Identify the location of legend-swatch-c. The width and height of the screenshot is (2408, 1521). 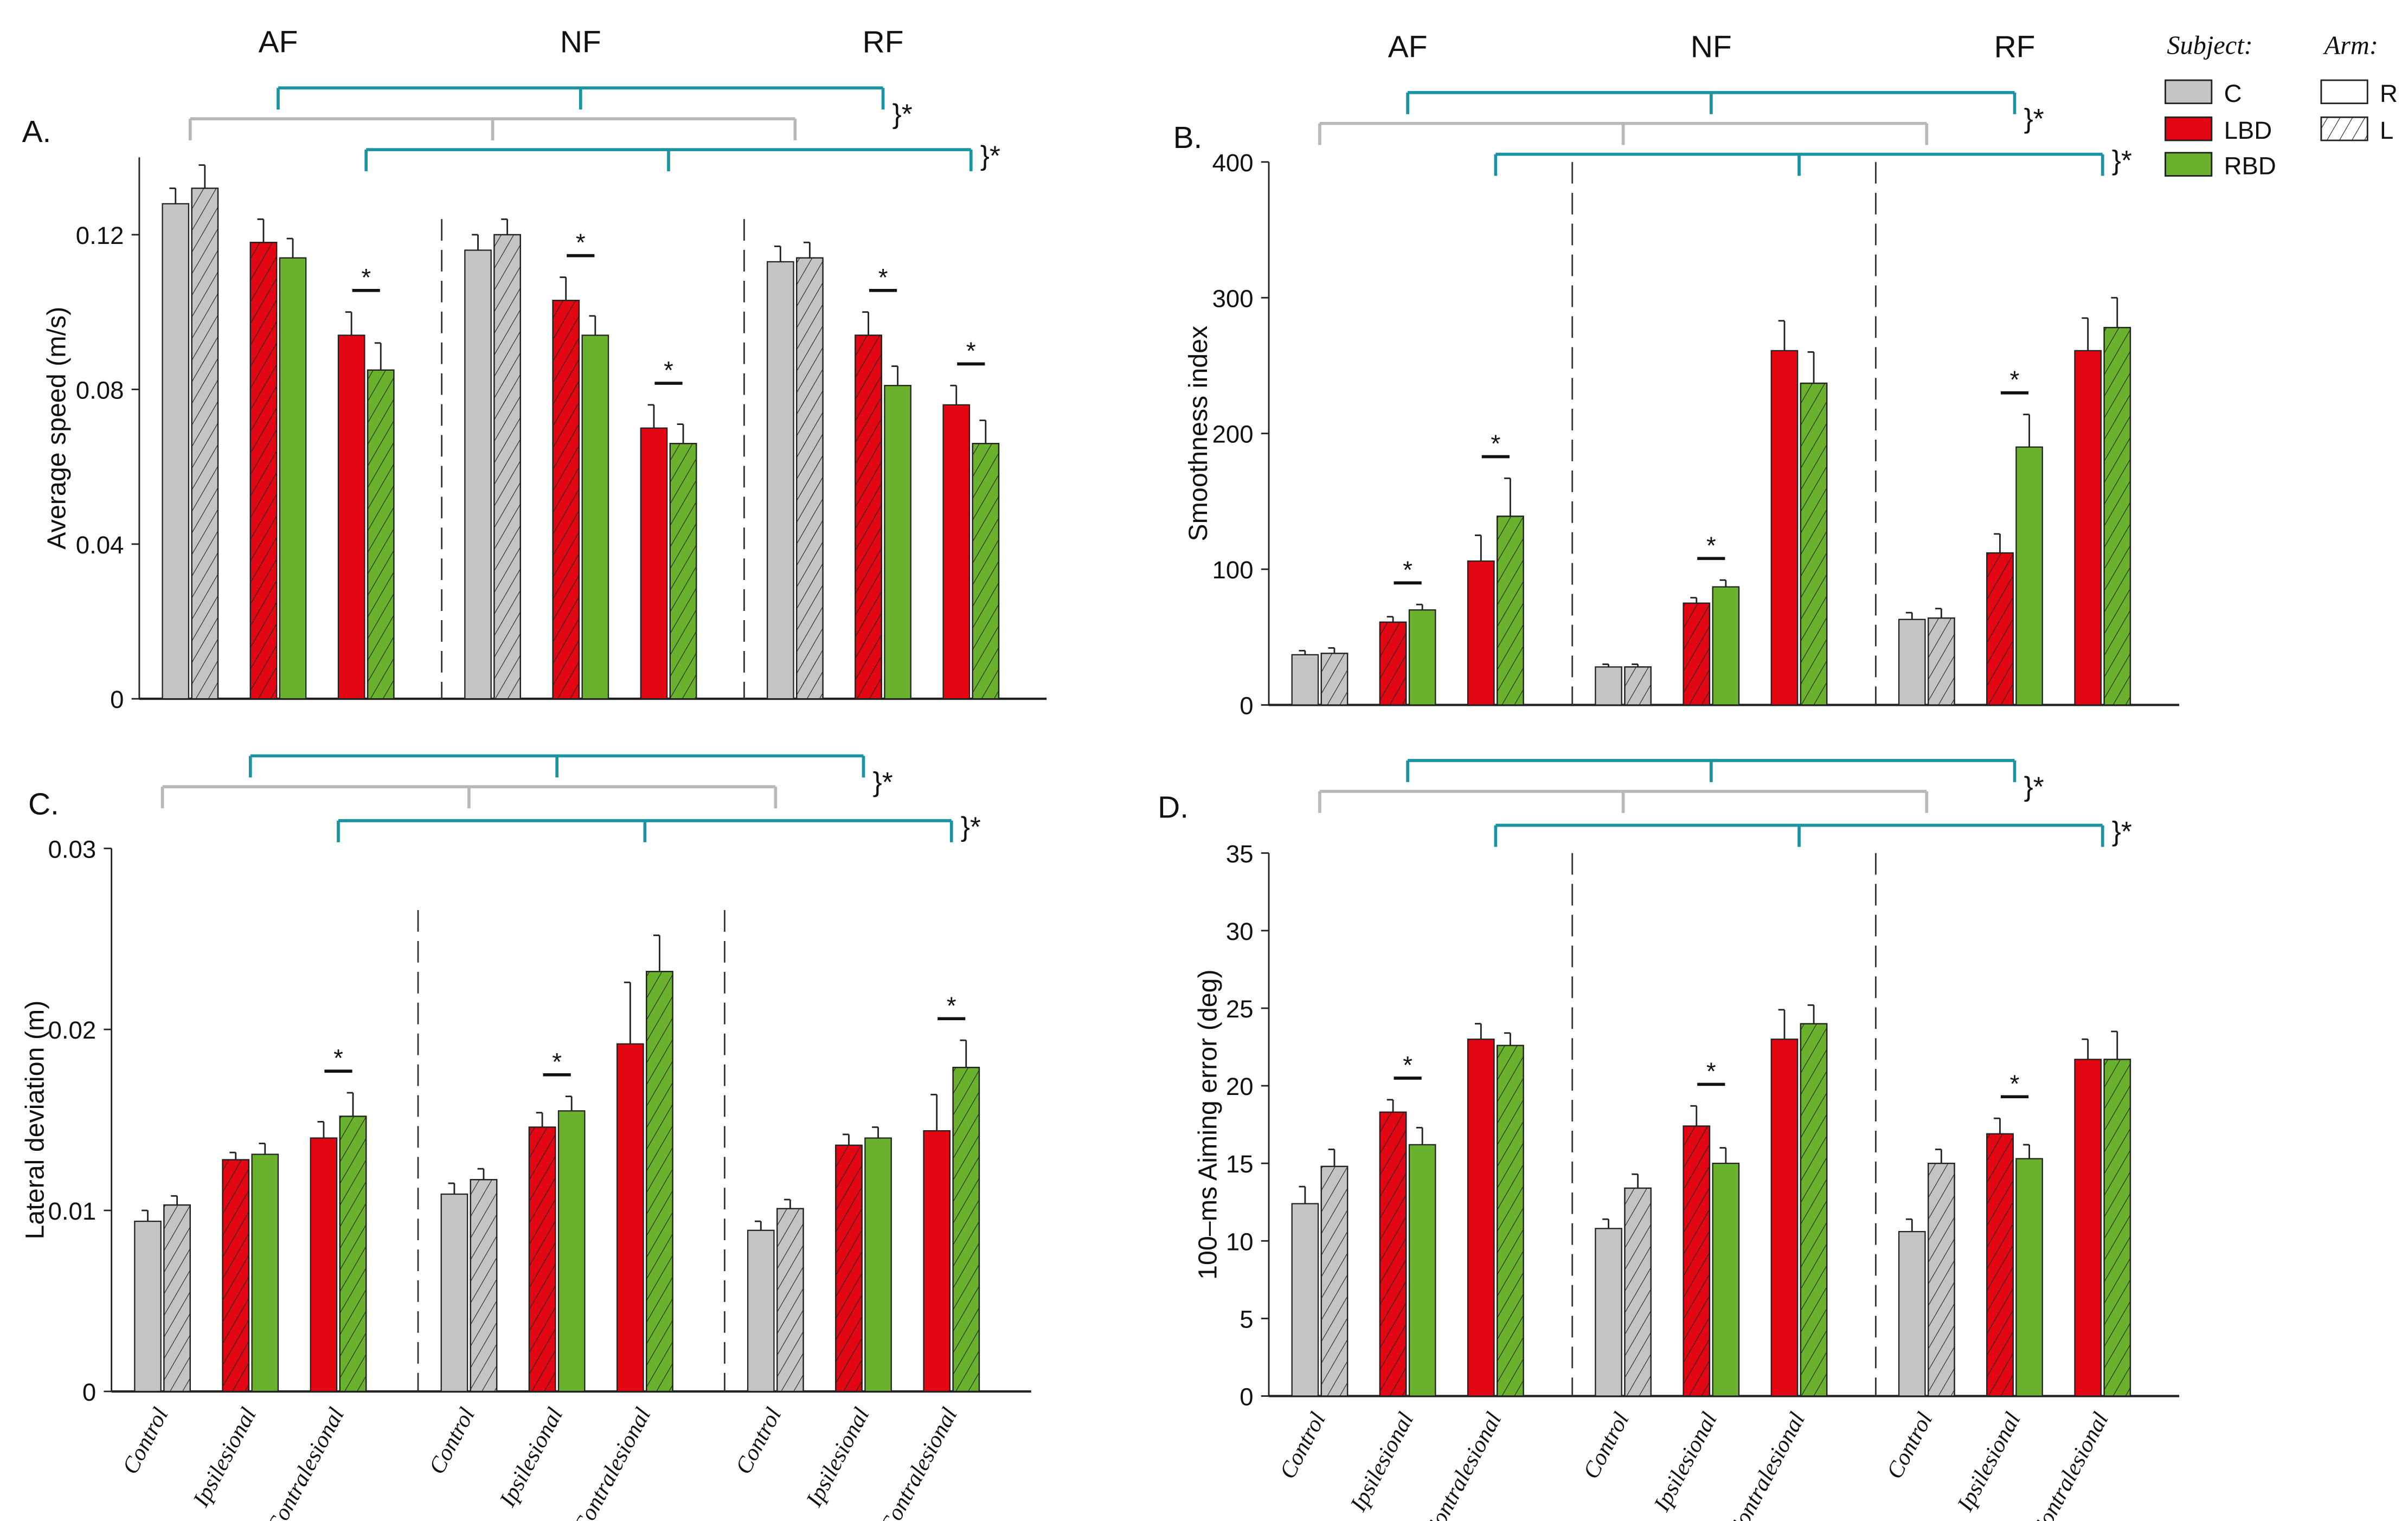
(2189, 92).